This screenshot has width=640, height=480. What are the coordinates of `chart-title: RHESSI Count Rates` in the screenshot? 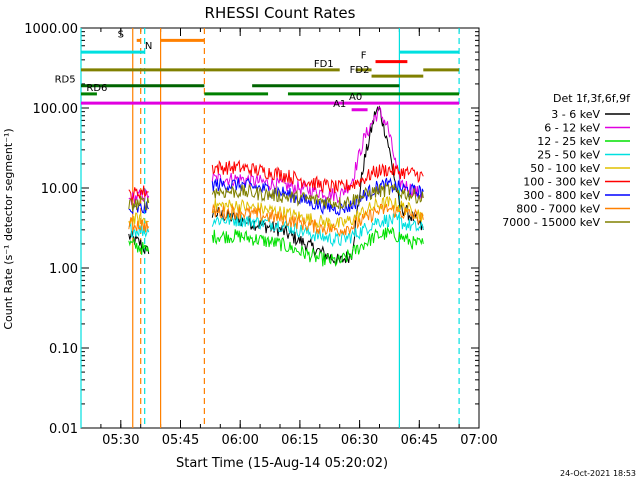 It's located at (280, 13).